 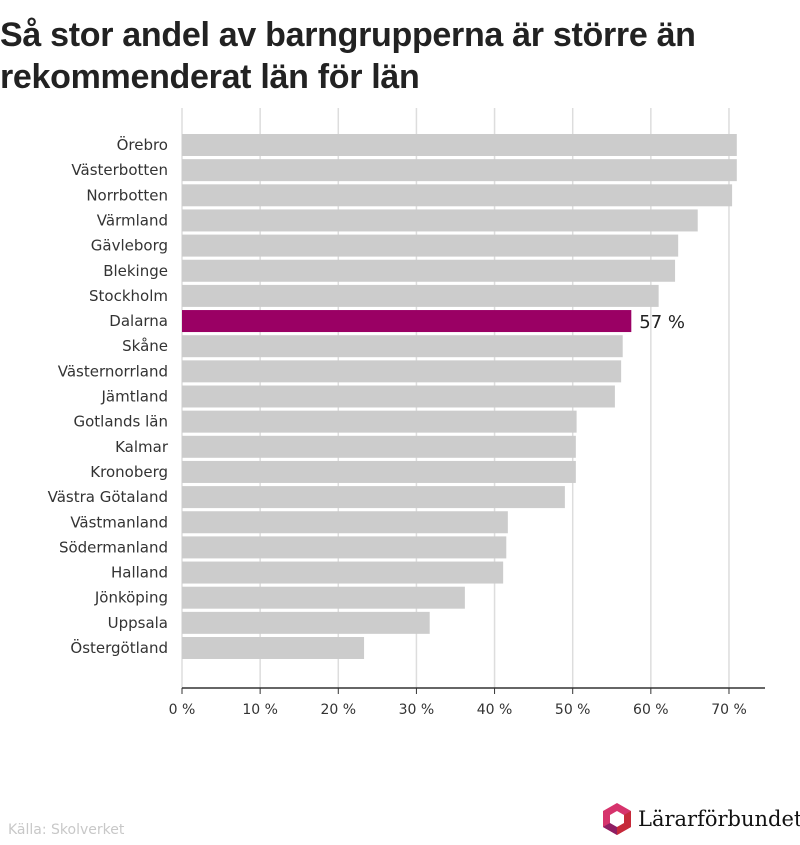 I want to click on category-label: Stockholm, so click(x=128, y=296).